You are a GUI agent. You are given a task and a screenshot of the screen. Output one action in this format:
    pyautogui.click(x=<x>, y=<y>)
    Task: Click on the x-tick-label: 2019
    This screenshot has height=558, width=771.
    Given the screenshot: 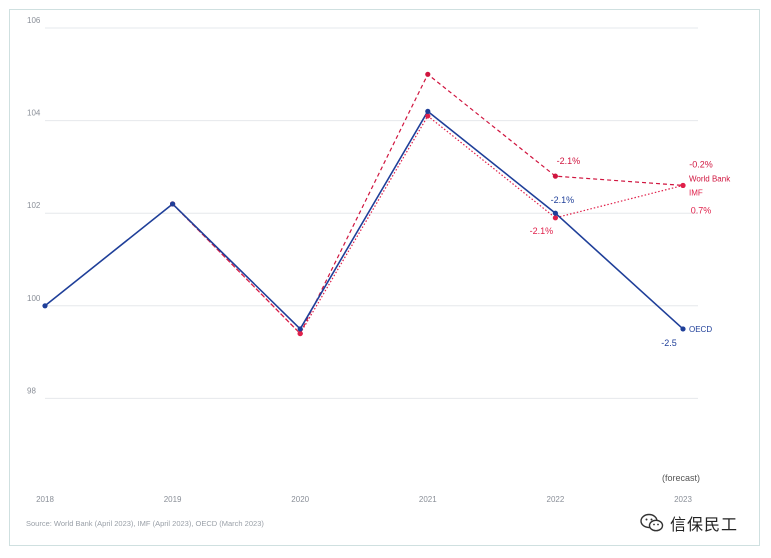 What is the action you would take?
    pyautogui.click(x=173, y=499)
    